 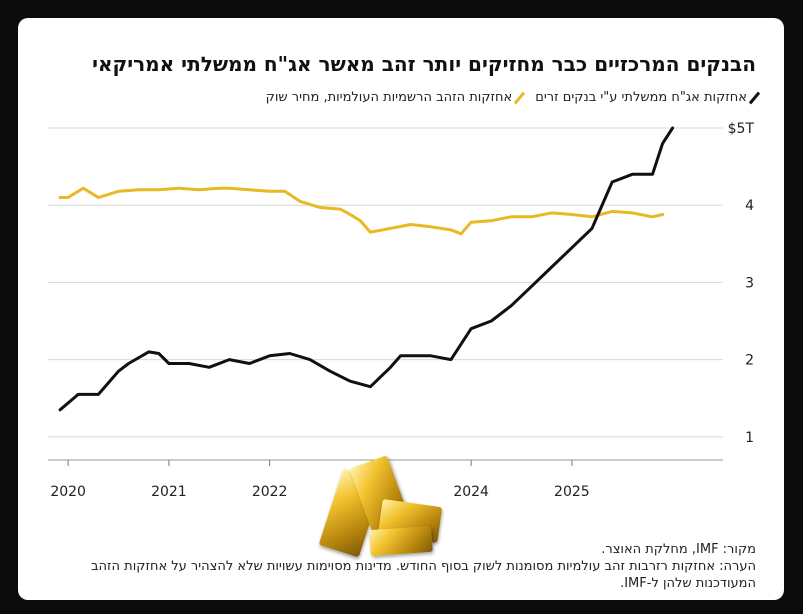 What do you see at coordinates (741, 129) in the screenshot?
I see `y-tick-label: $5T` at bounding box center [741, 129].